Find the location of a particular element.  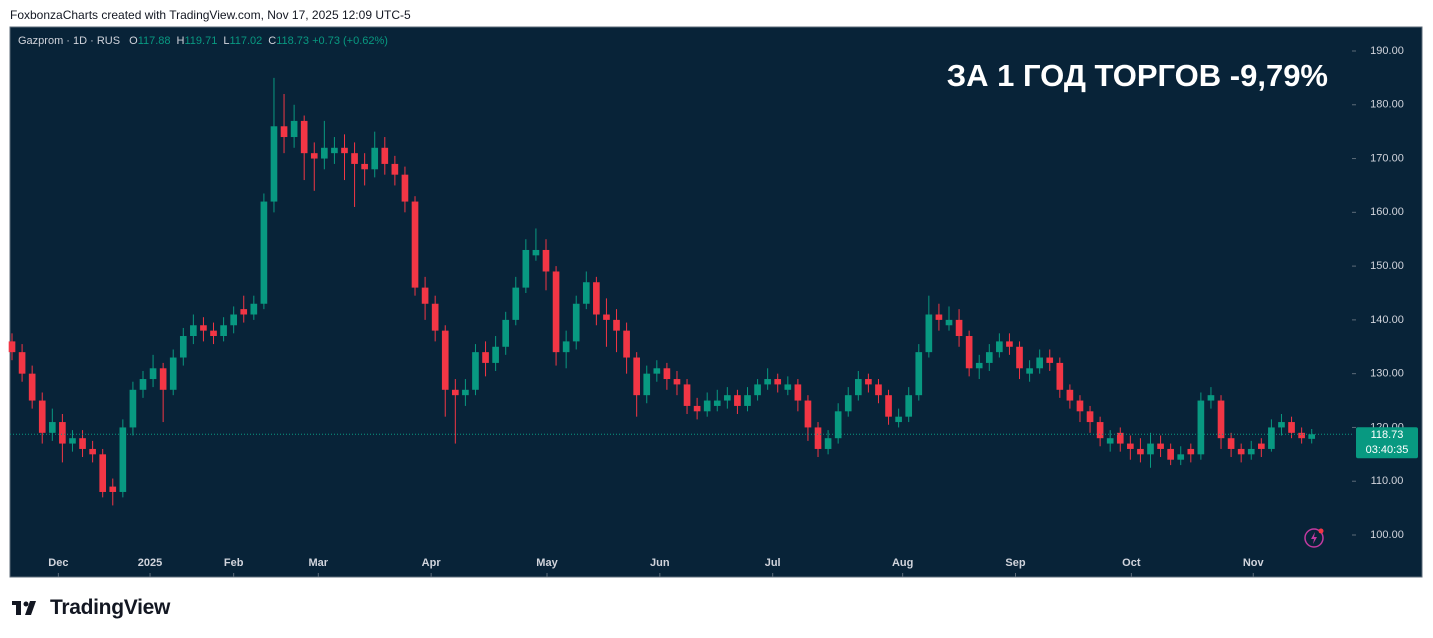

ohlc-key: L is located at coordinates (226, 41).